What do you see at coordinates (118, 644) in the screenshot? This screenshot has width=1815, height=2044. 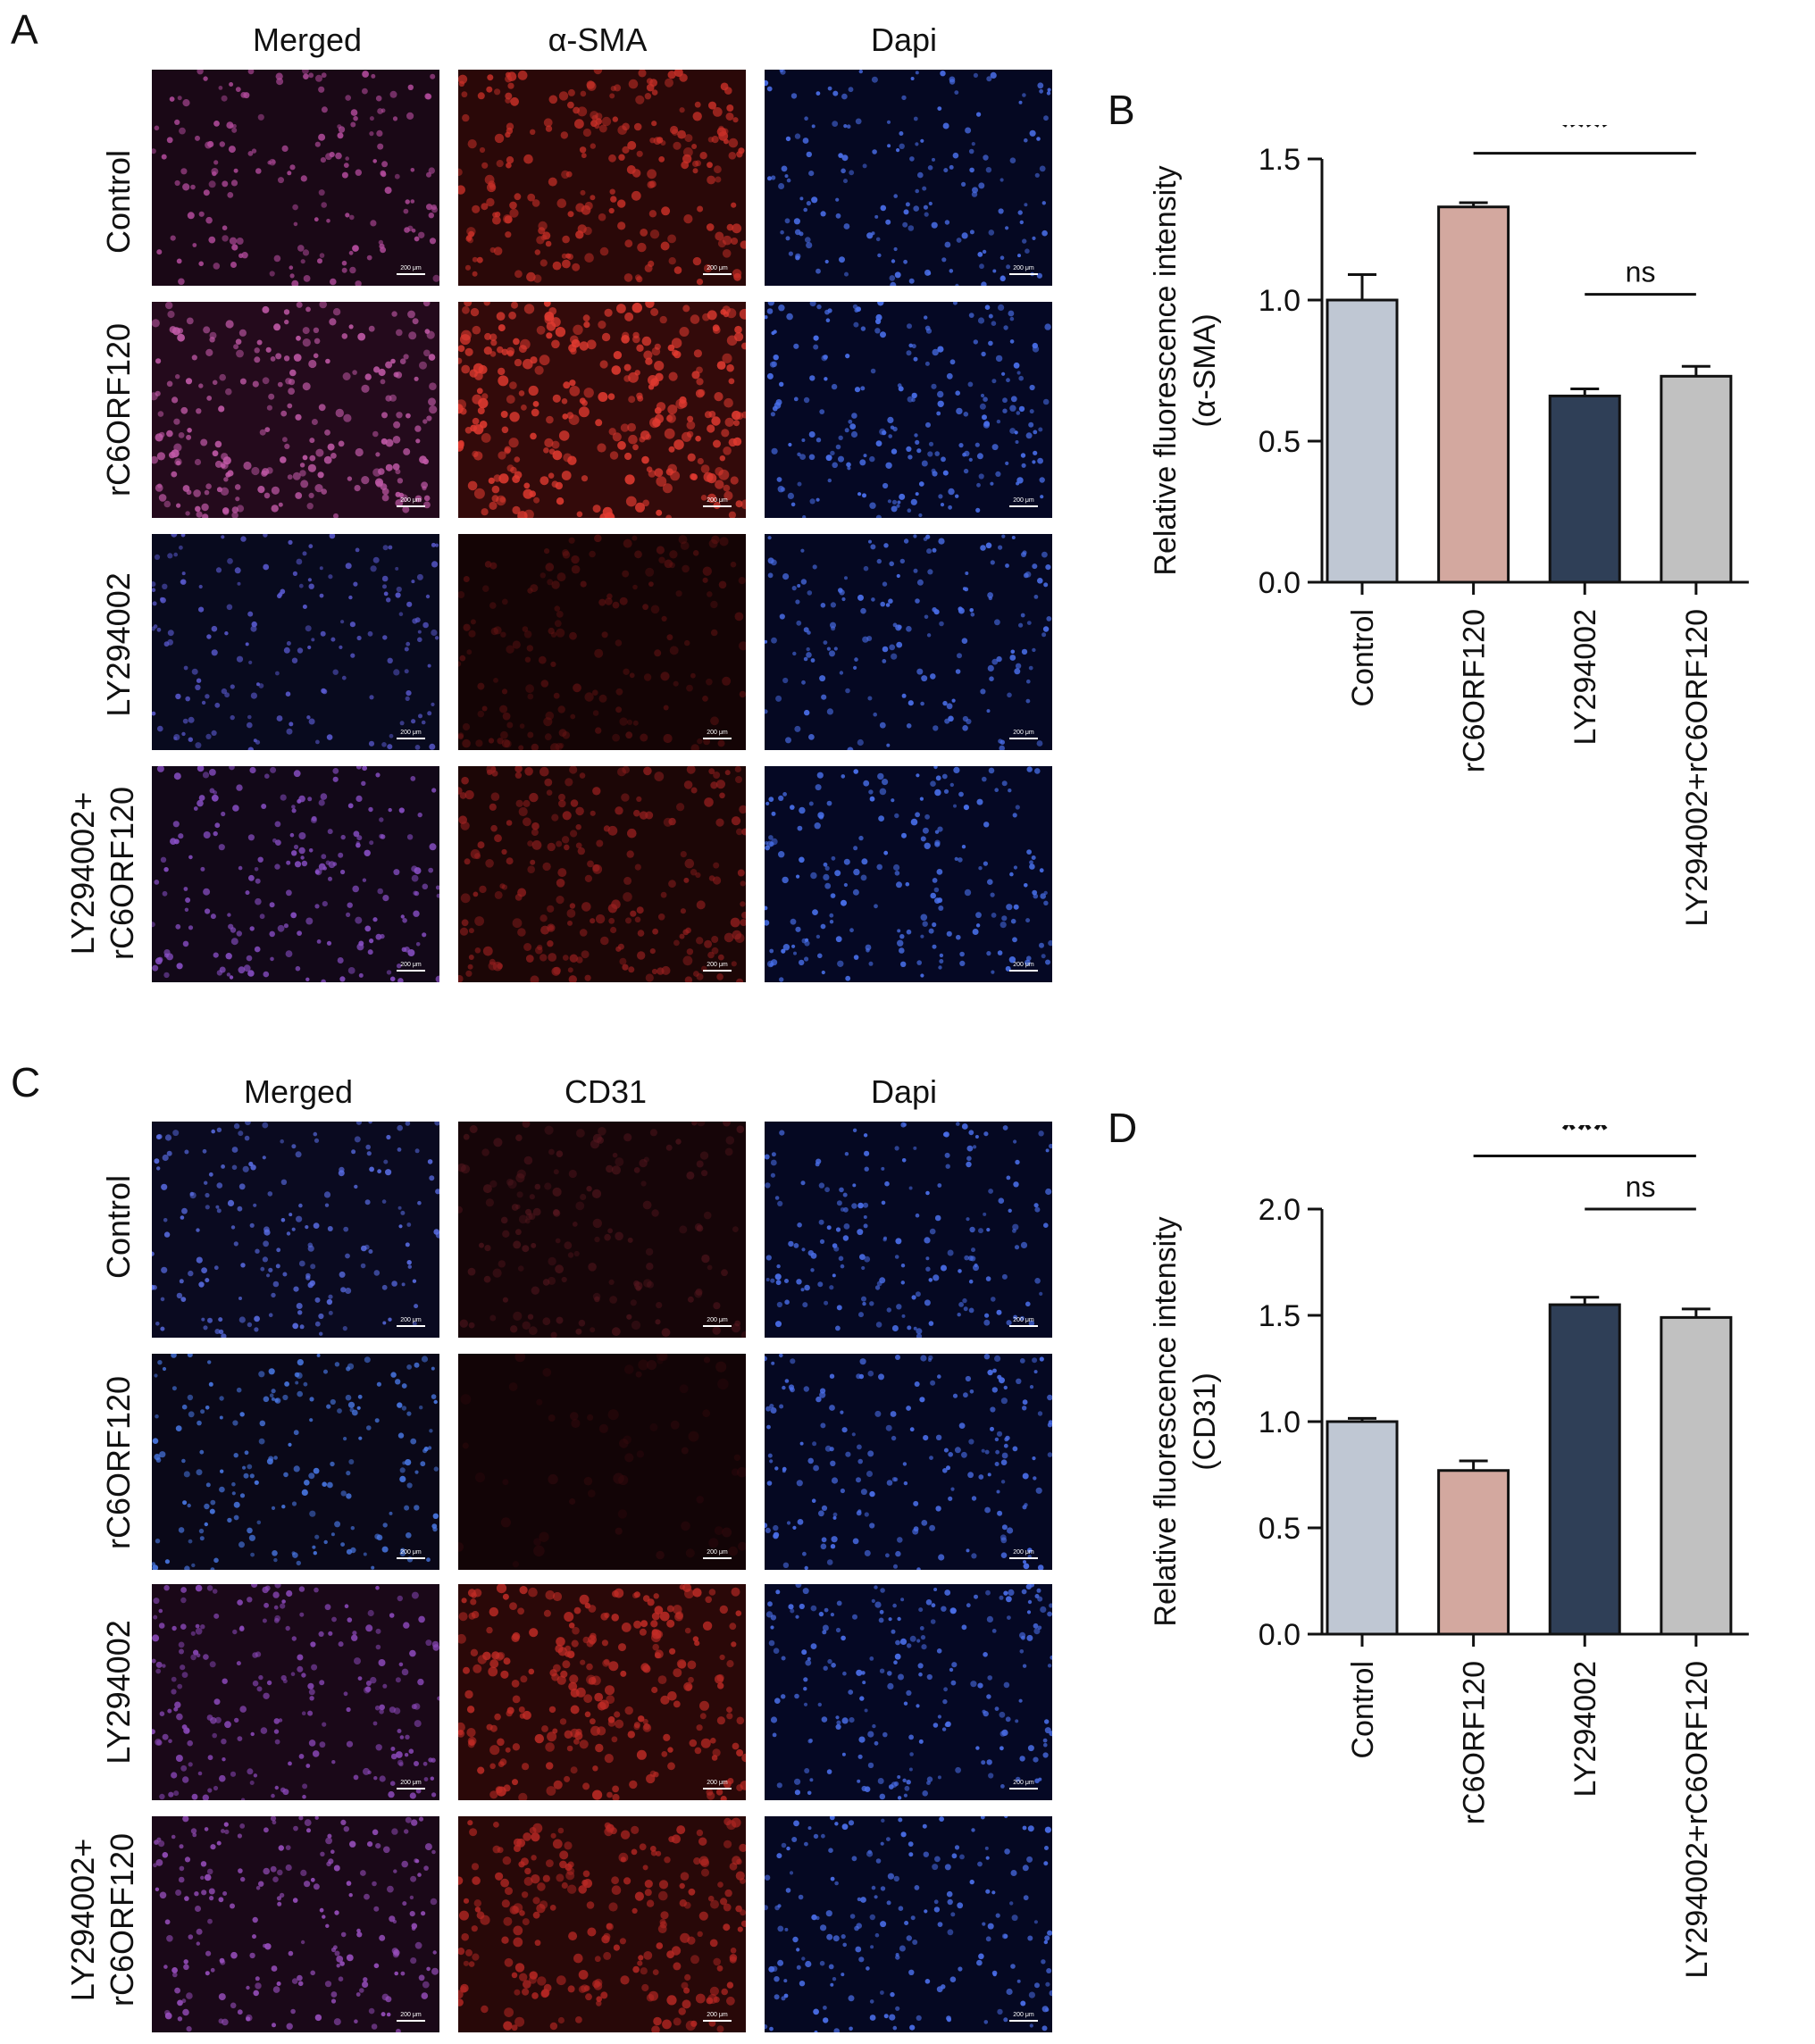 I see `panel-a-row-label-ly294002: LY294002` at bounding box center [118, 644].